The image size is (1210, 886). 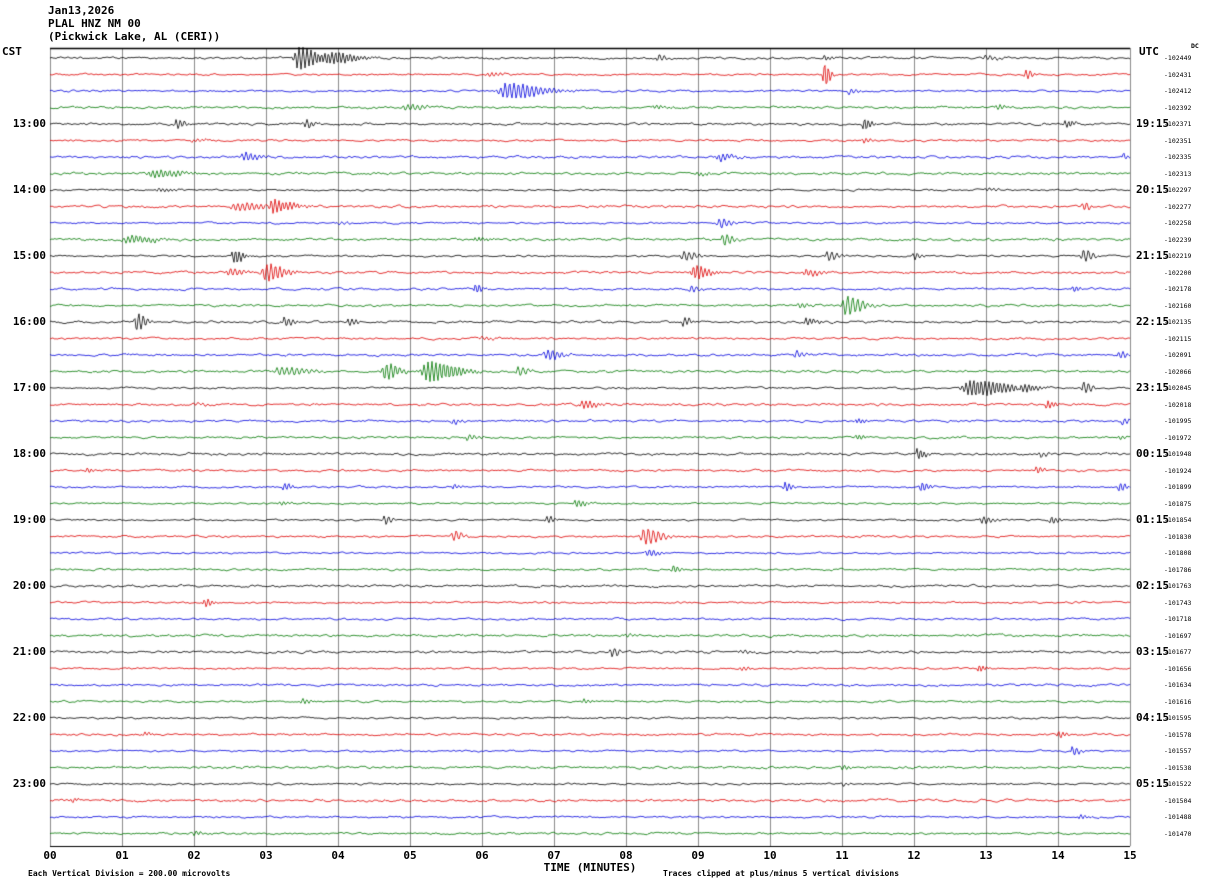 I want to click on plot-station: PLAL HNZ NM 00, so click(x=94, y=23).